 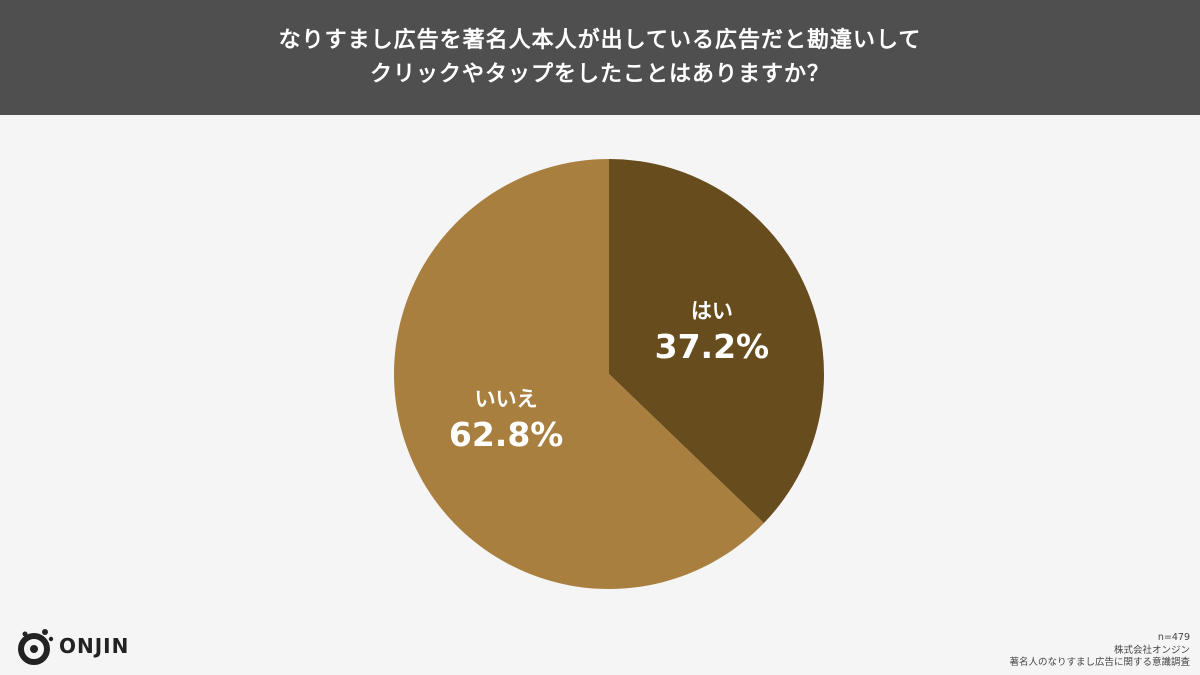 What do you see at coordinates (1099, 651) in the screenshot?
I see `footnote: n=479 株式会社オンジン 著名人のなりすまし広告に関する意識調査` at bounding box center [1099, 651].